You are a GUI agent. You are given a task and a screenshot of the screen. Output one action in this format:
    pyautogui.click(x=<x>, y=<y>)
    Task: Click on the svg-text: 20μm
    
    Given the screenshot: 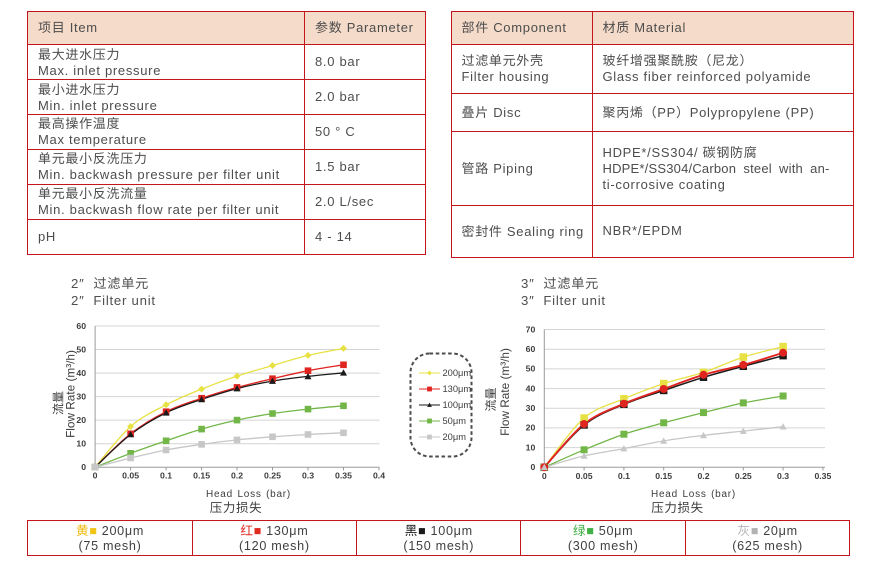 What is the action you would take?
    pyautogui.click(x=455, y=437)
    